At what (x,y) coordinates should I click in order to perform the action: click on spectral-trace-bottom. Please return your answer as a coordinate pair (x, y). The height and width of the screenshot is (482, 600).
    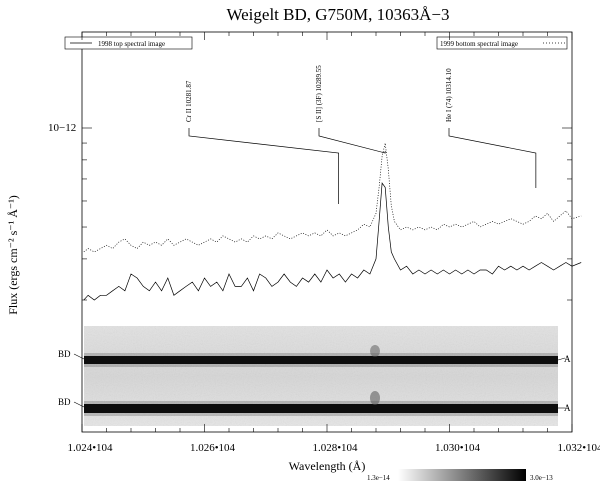
    Looking at the image, I should click on (321, 408).